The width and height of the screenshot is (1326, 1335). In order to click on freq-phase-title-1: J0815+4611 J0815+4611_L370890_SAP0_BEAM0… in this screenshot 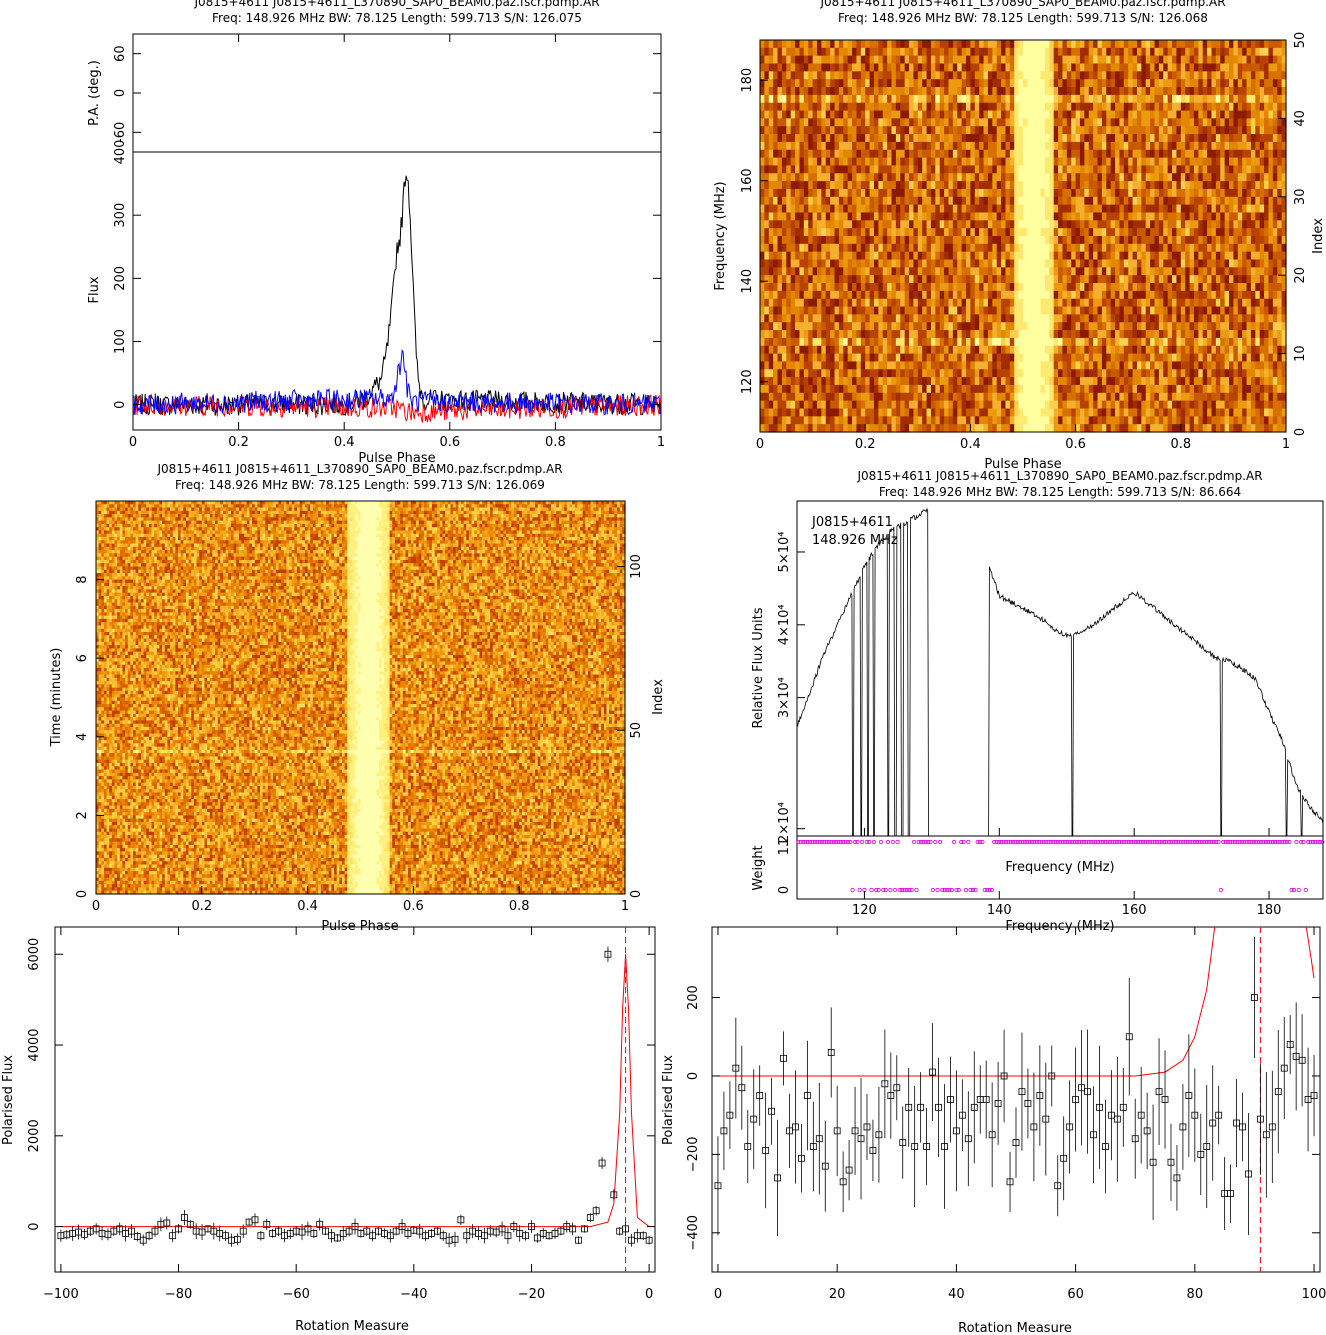, I will do `click(1022, 4)`.